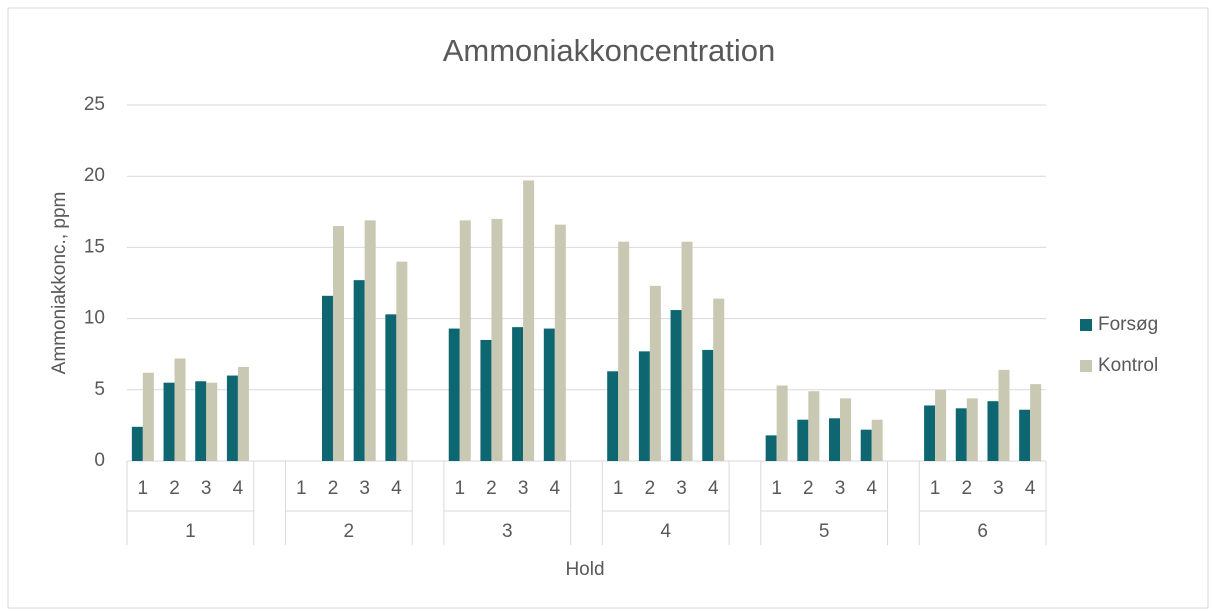 The image size is (1212, 611). I want to click on y-tick-label: 5, so click(99, 389).